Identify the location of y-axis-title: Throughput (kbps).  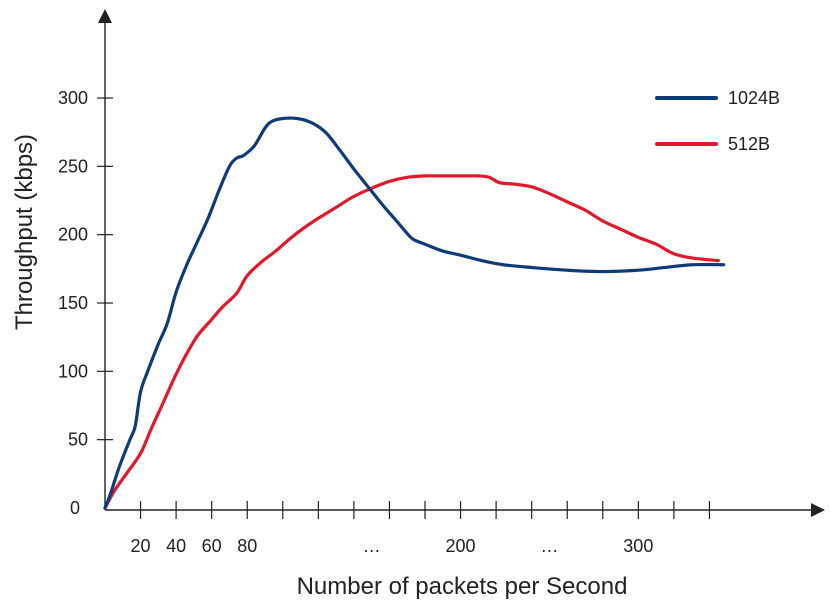
(24, 232).